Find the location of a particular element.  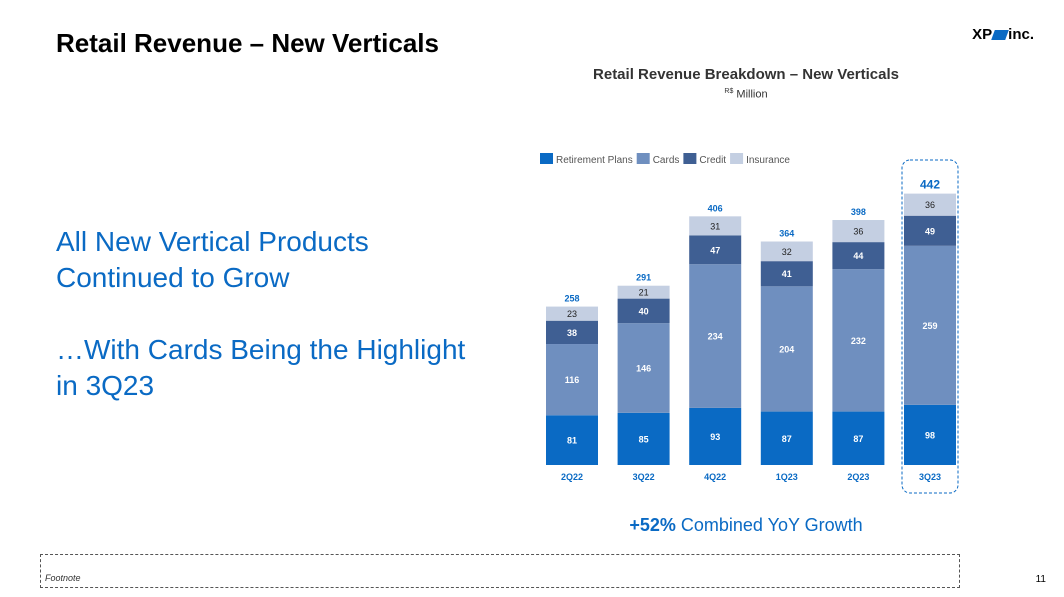

legend-swatch-credit is located at coordinates (690, 158).